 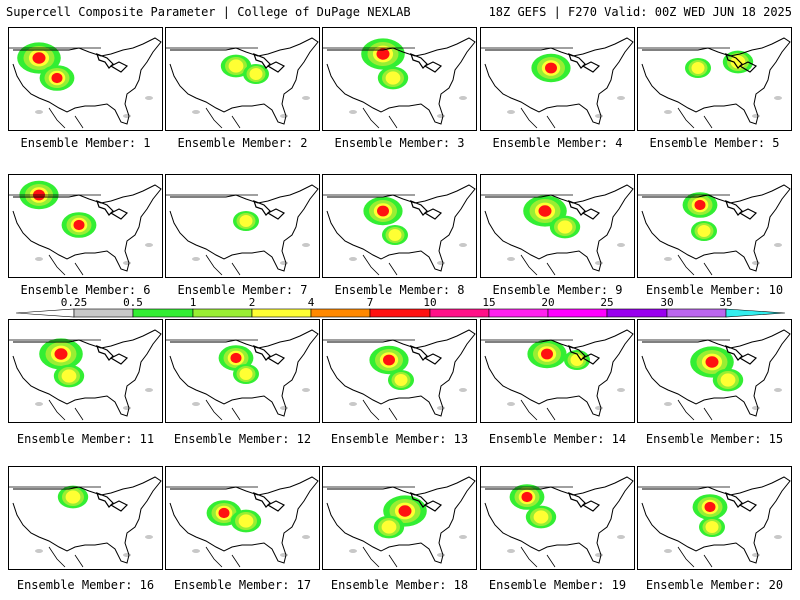 I want to click on panel-label: Ensemble Member: 5, so click(x=714, y=143).